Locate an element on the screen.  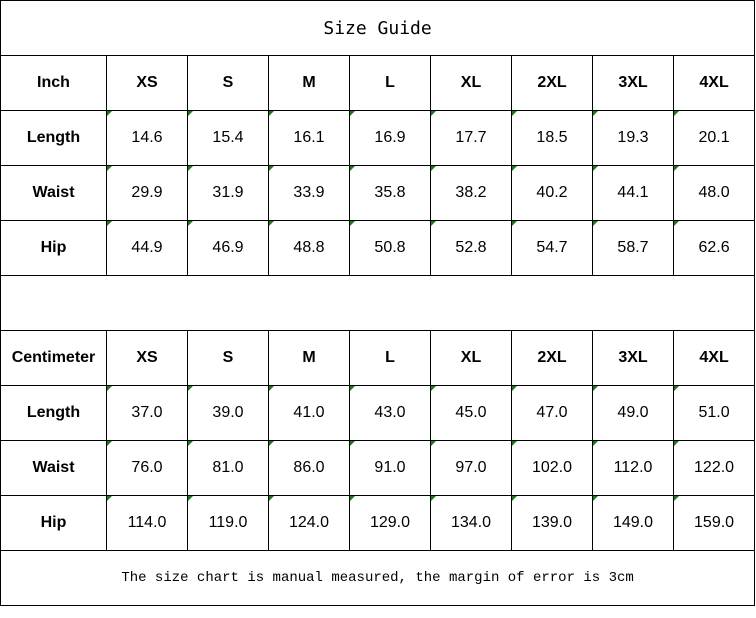
measurement-value: 112.0 is located at coordinates (633, 468).